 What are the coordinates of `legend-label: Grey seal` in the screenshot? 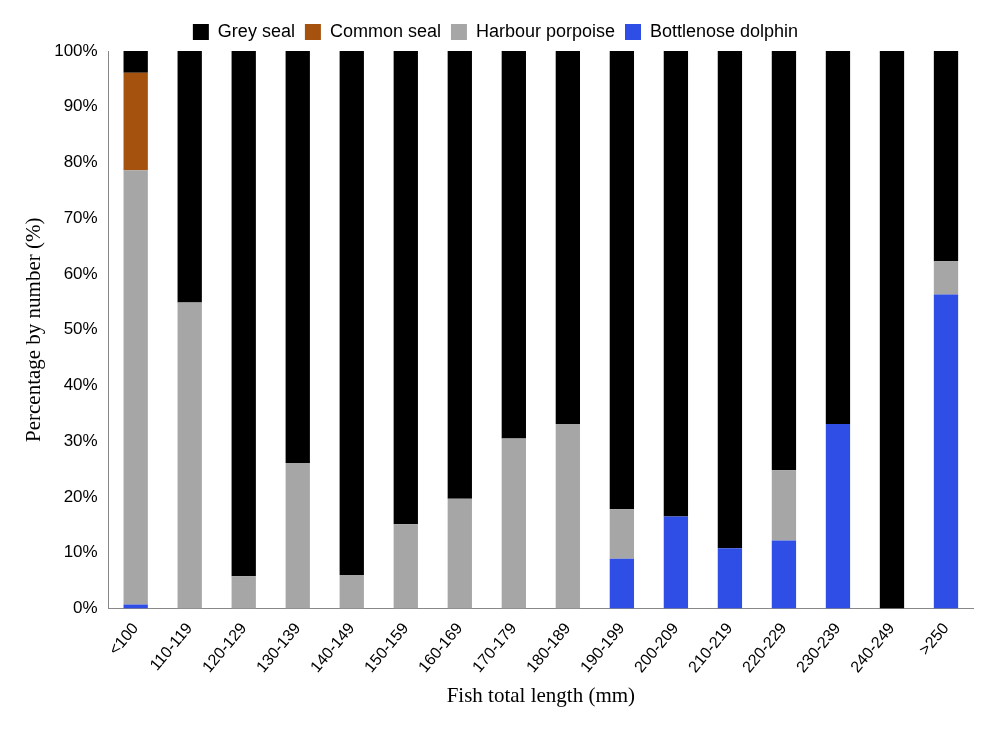 It's located at (256, 30).